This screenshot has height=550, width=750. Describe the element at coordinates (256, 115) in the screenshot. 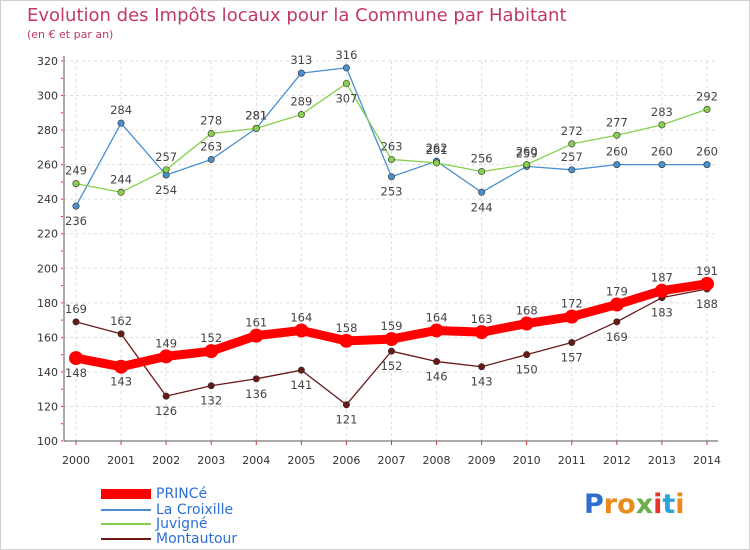

I see `data-label: 281` at that location.